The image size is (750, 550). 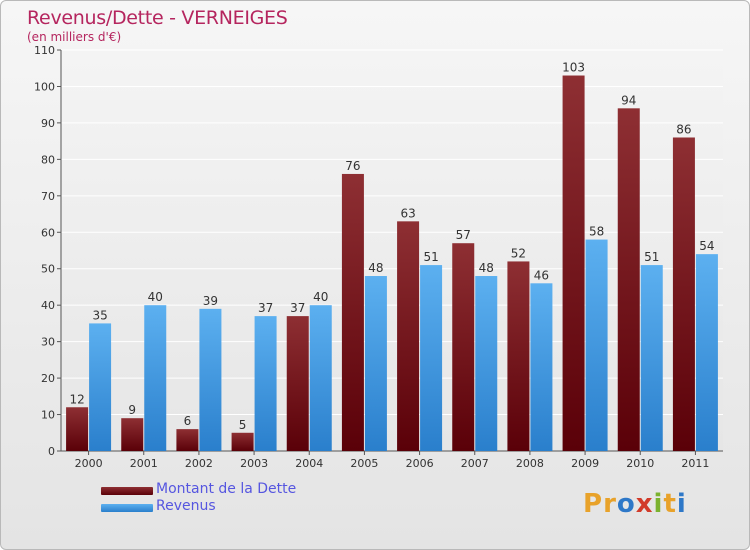 What do you see at coordinates (48, 305) in the screenshot?
I see `y-tick-label: 40` at bounding box center [48, 305].